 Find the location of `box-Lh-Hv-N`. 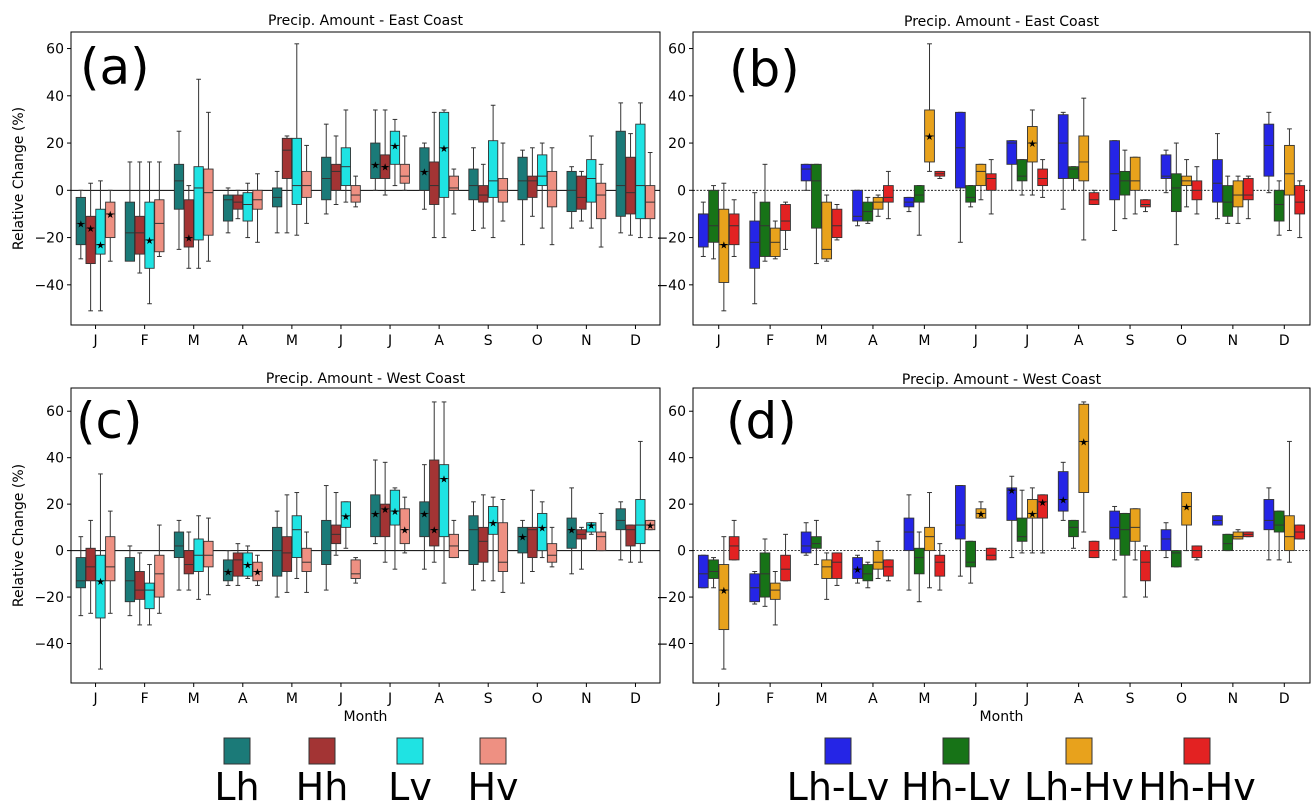

box-Lh-Hv-N is located at coordinates (1238, 199).